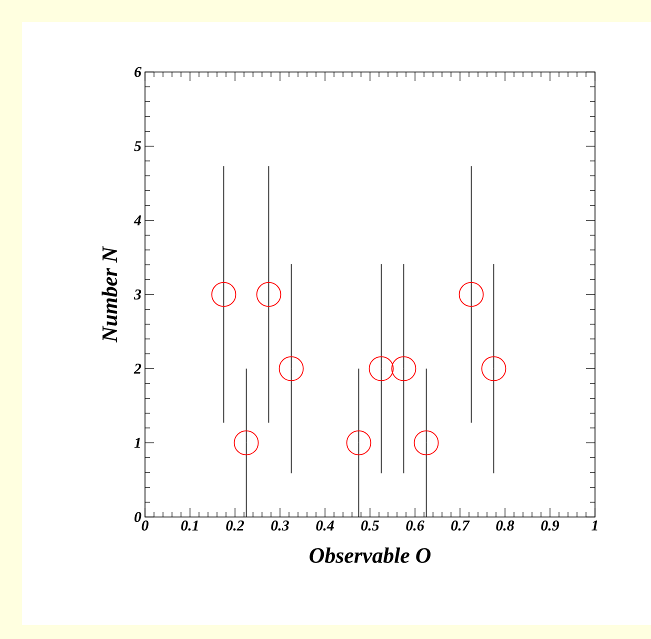 This screenshot has width=651, height=639. Describe the element at coordinates (595, 525) in the screenshot. I see `x-tick-label: 1` at that location.